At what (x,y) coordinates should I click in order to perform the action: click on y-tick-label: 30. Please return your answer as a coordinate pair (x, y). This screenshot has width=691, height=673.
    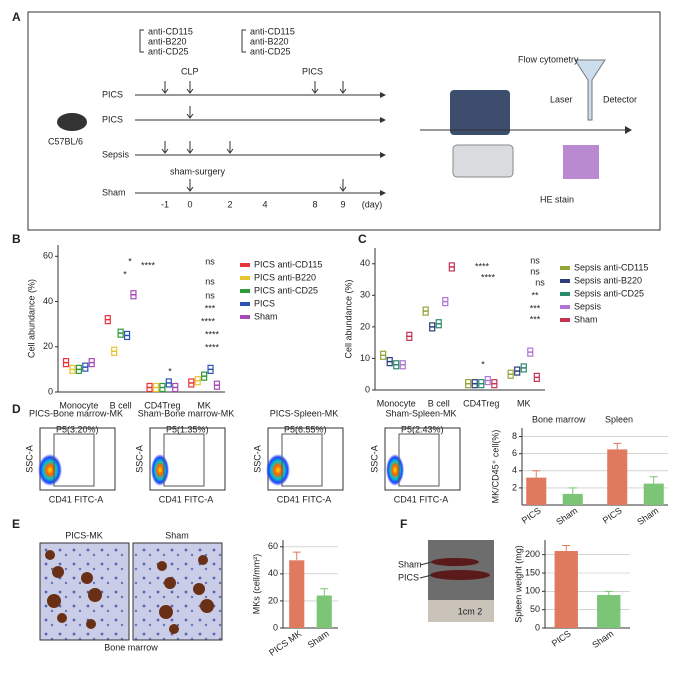
    Looking at the image, I should click on (365, 295).